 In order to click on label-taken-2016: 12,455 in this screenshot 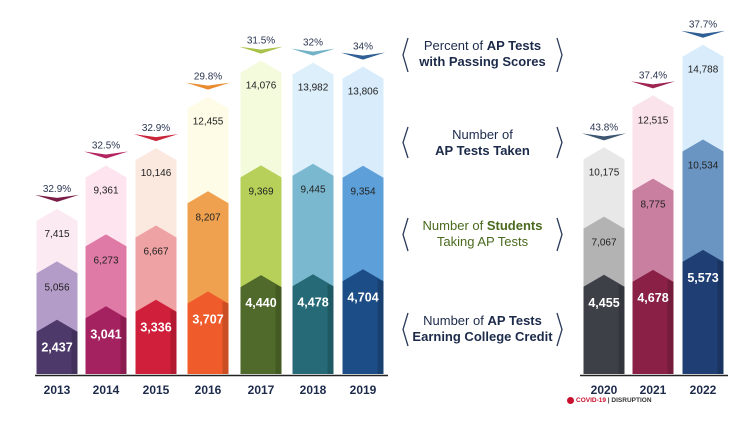, I will do `click(208, 122)`.